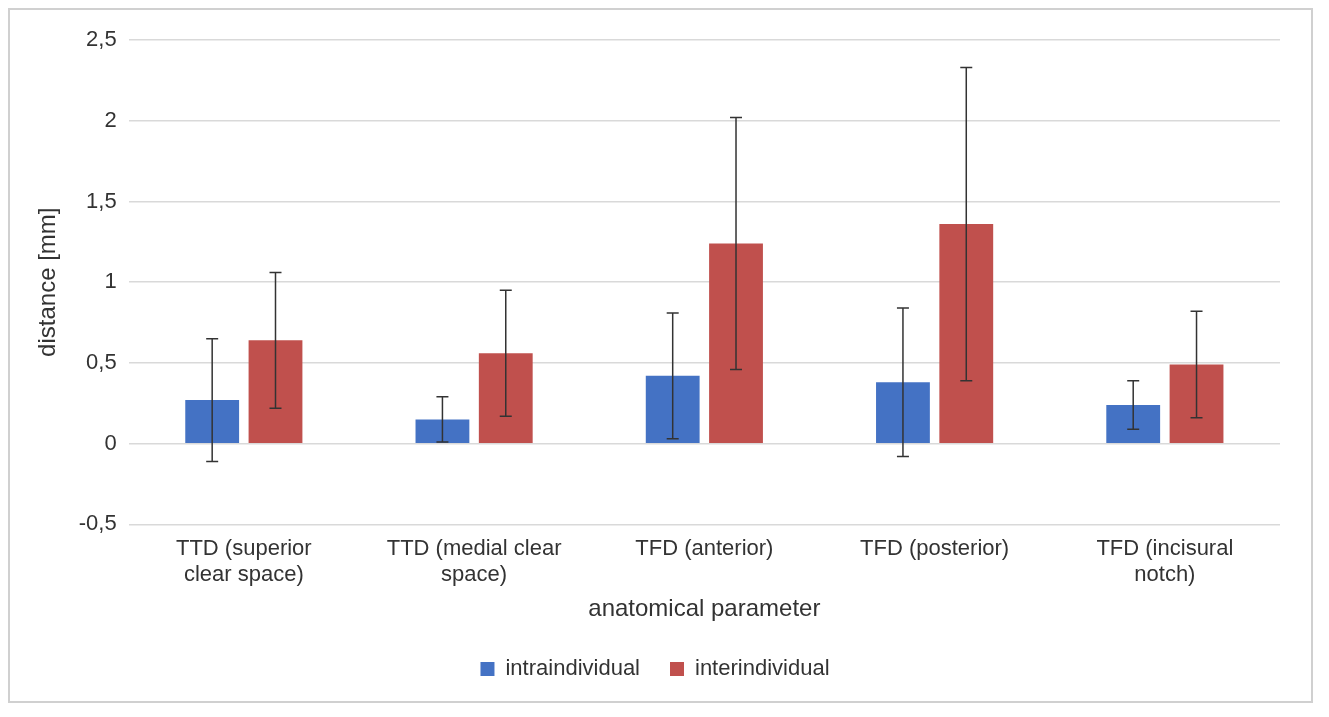  What do you see at coordinates (762, 668) in the screenshot?
I see `legend-label: interindividual` at bounding box center [762, 668].